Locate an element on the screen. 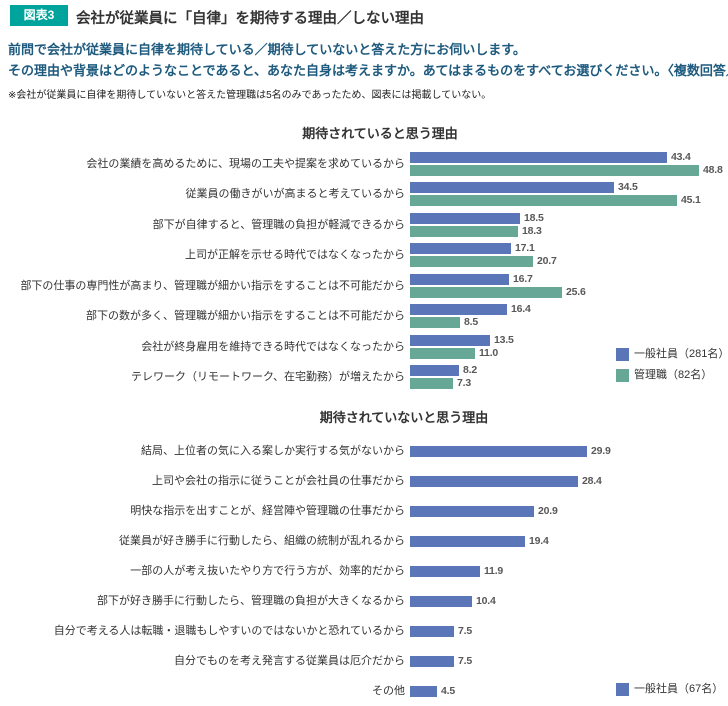  legend-label: 一般社員（281名） is located at coordinates (681, 354).